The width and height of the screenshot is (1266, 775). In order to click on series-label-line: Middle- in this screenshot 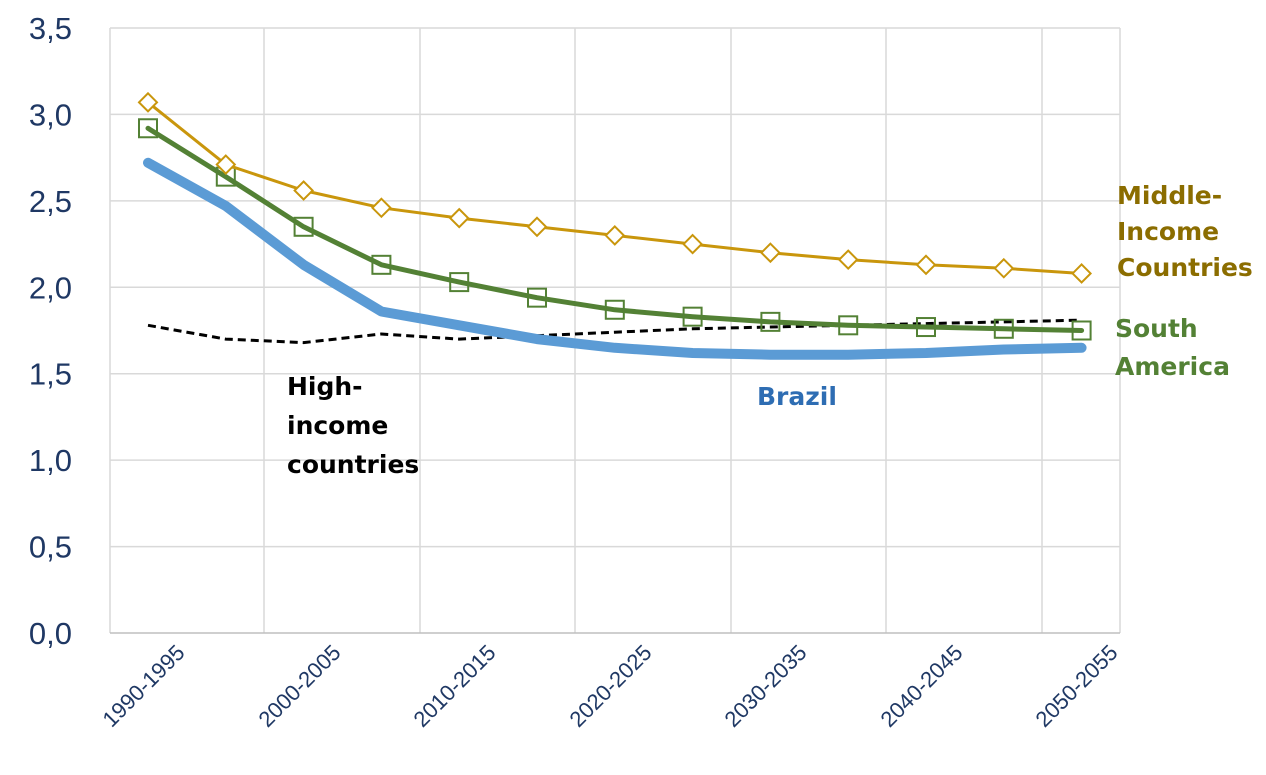, I will do `click(1169, 195)`.